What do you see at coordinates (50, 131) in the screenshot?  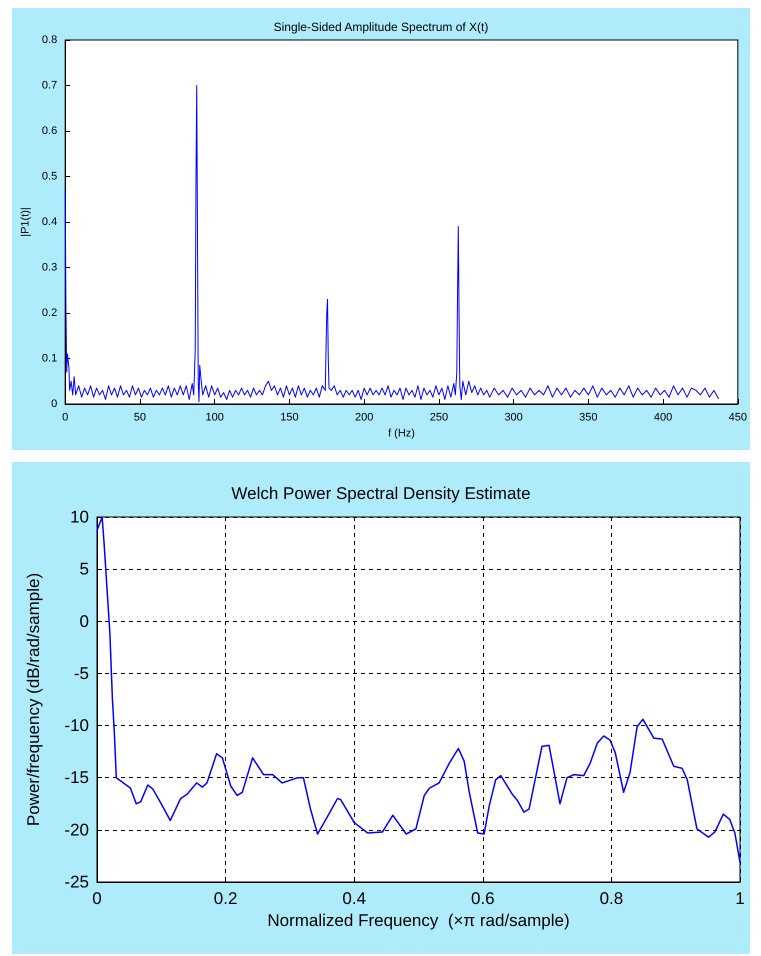 I see `y-tick-label: 0.6` at bounding box center [50, 131].